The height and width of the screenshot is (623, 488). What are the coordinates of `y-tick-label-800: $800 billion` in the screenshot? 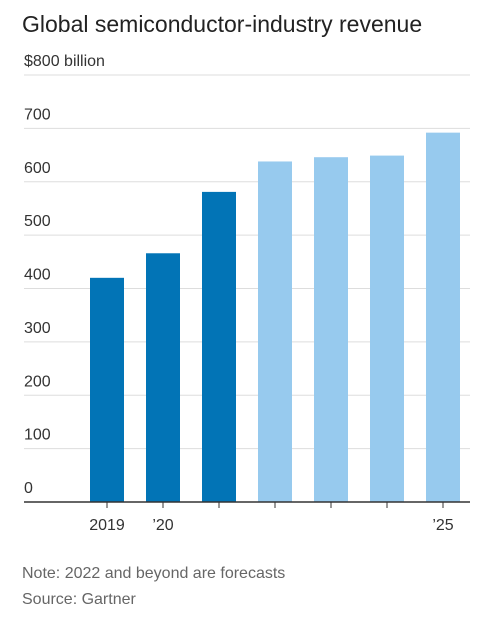 It's located at (64, 61).